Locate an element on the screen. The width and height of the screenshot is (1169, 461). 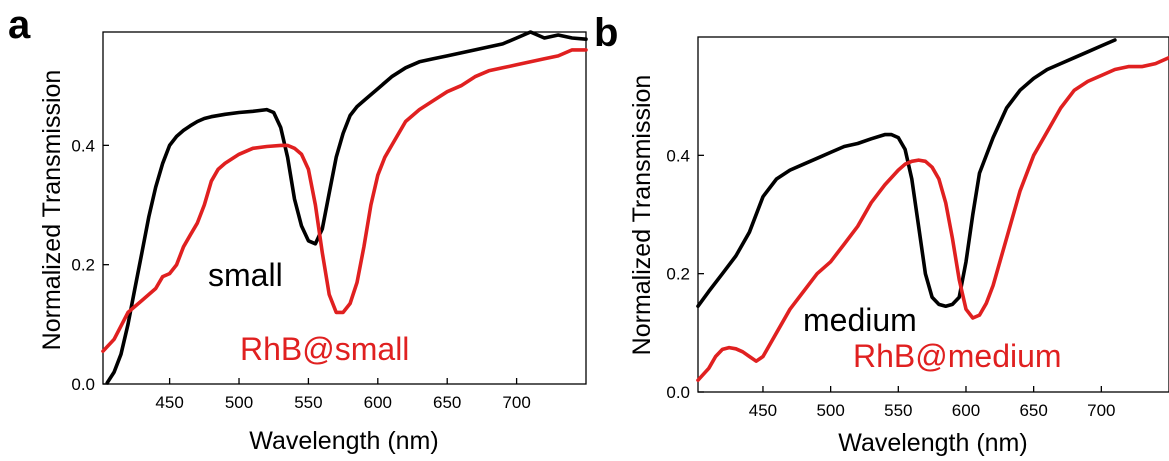
panel-b-x-tick-label: 700 is located at coordinates (1101, 410).